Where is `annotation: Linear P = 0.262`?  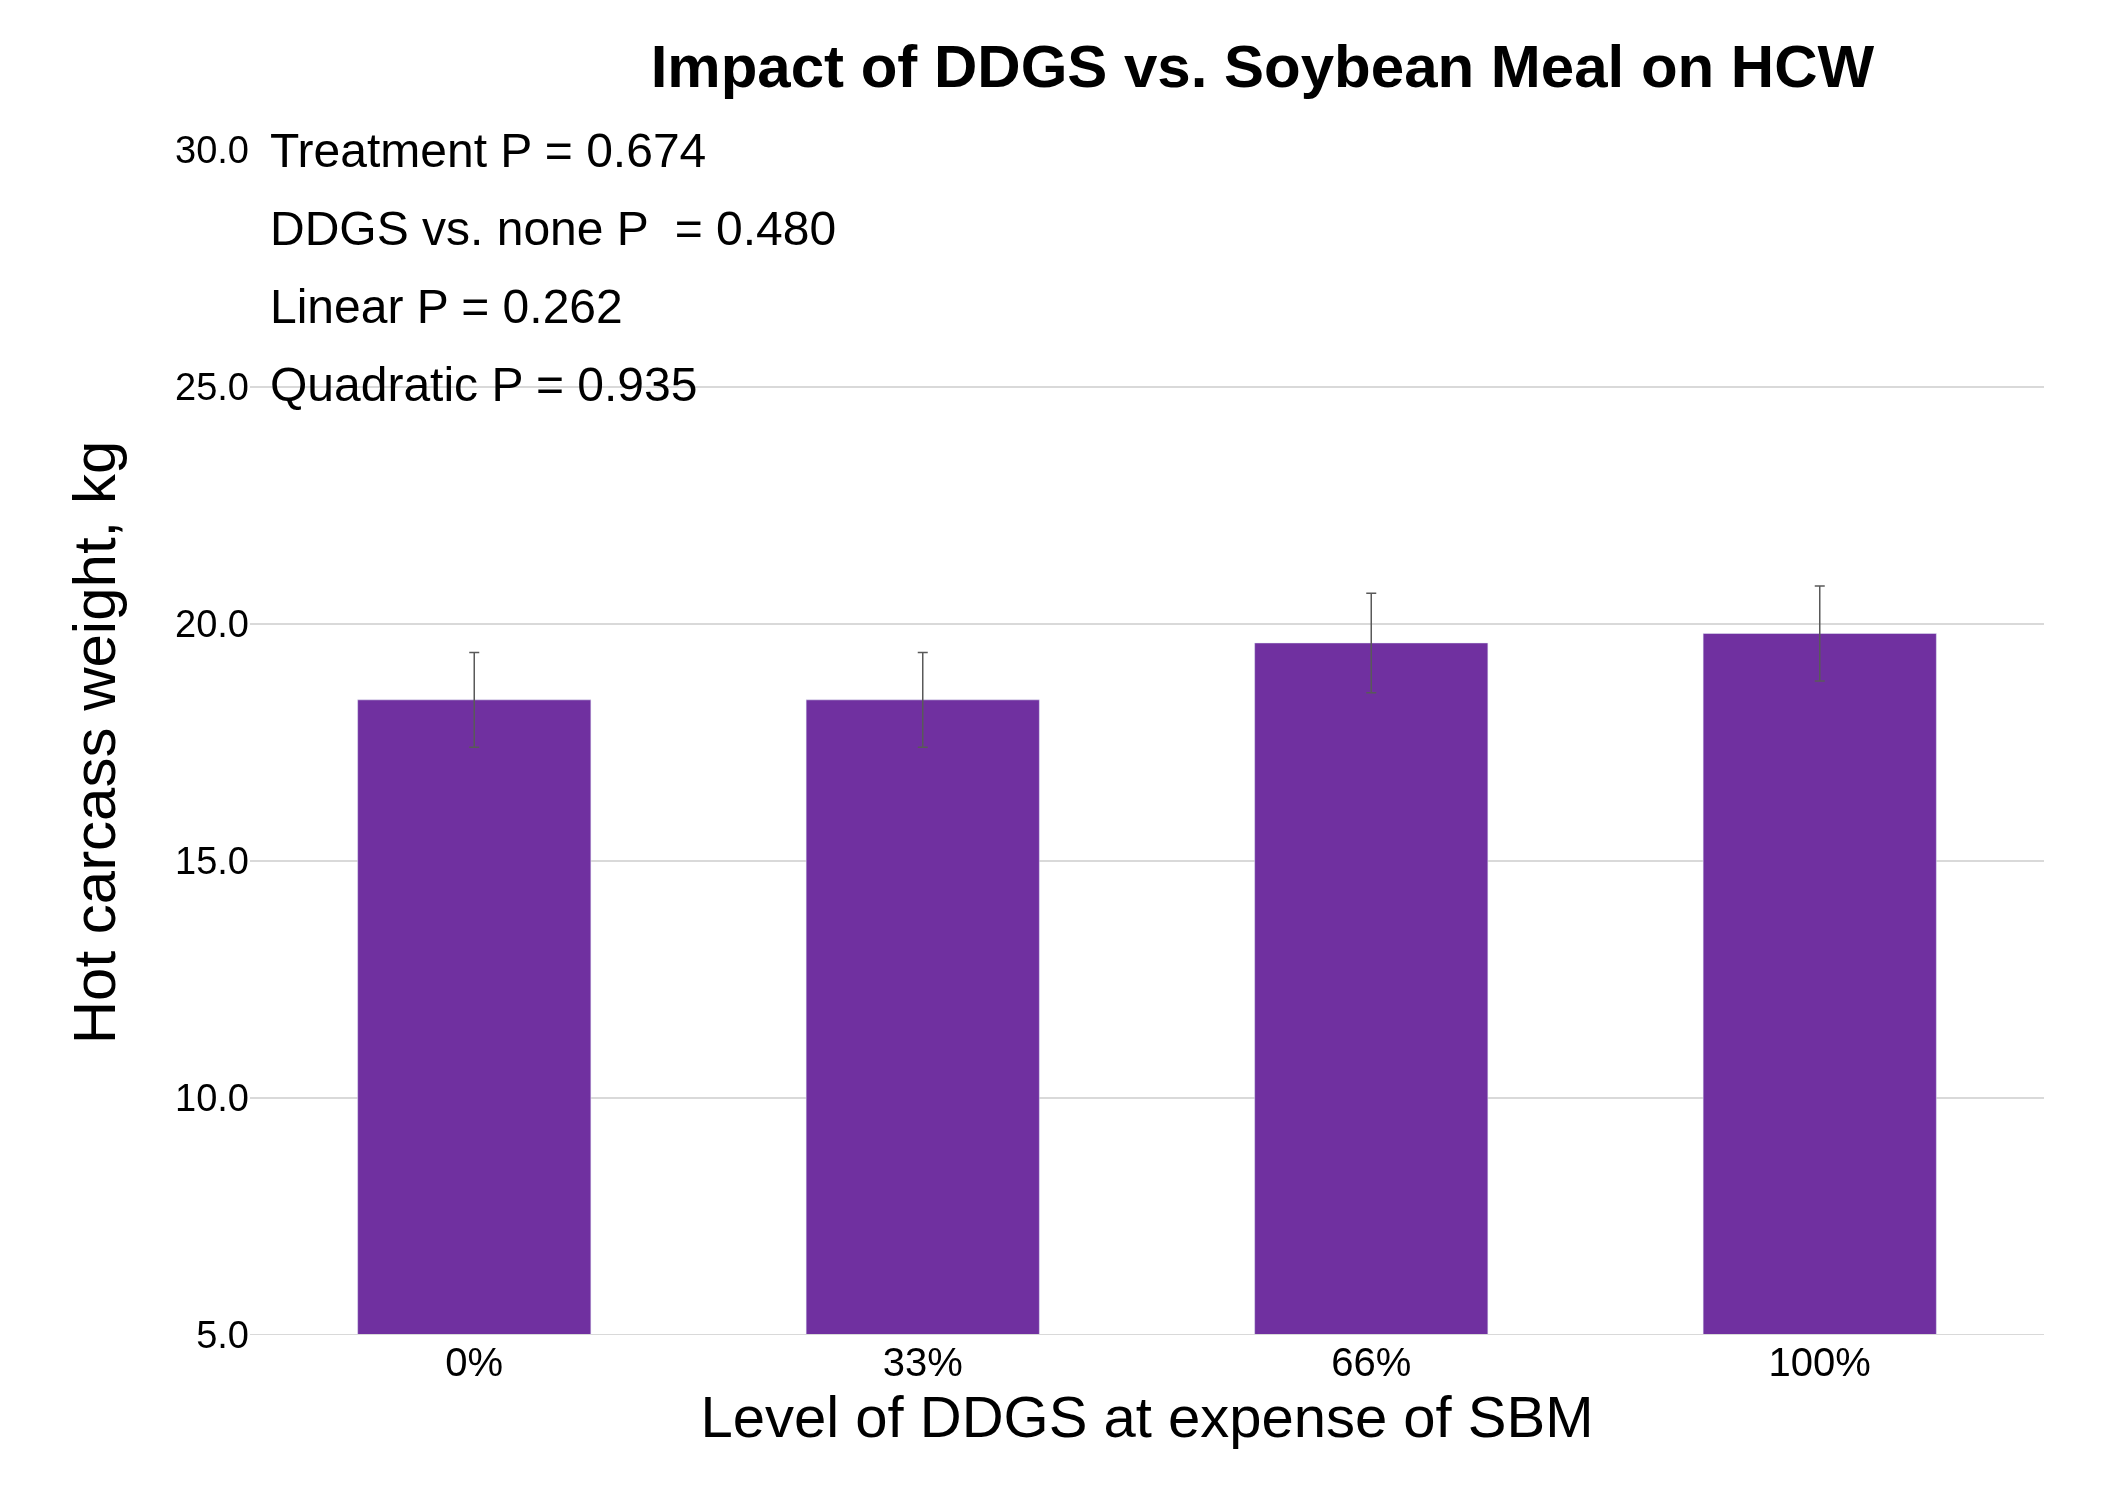
annotation: Linear P = 0.262 is located at coordinates (446, 306).